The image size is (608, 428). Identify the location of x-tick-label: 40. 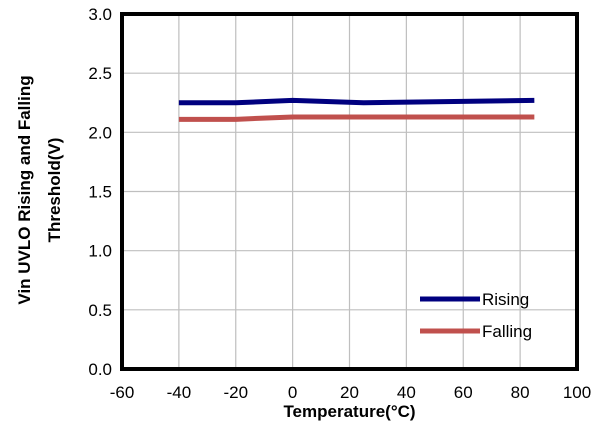
(406, 392).